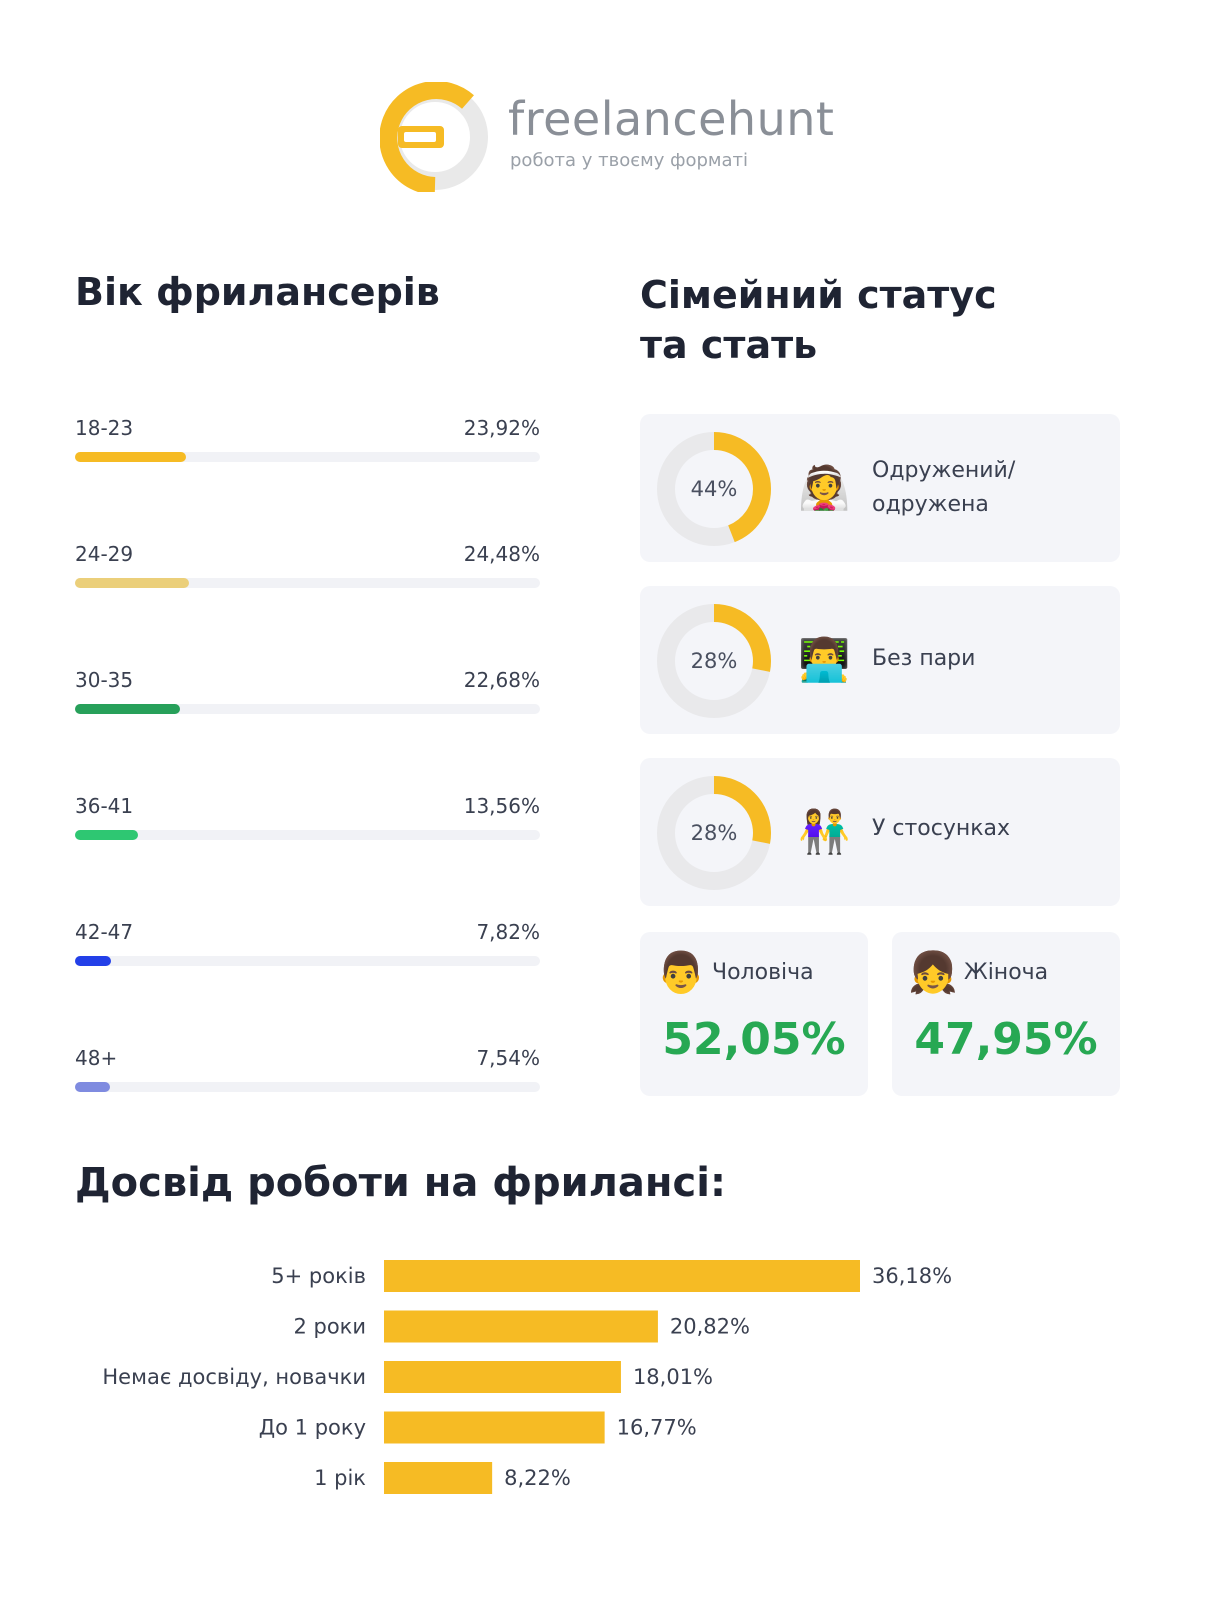 Image resolution: width=1213 pixels, height=1600 pixels. I want to click on age-bar-value: 7,54%, so click(508, 1058).